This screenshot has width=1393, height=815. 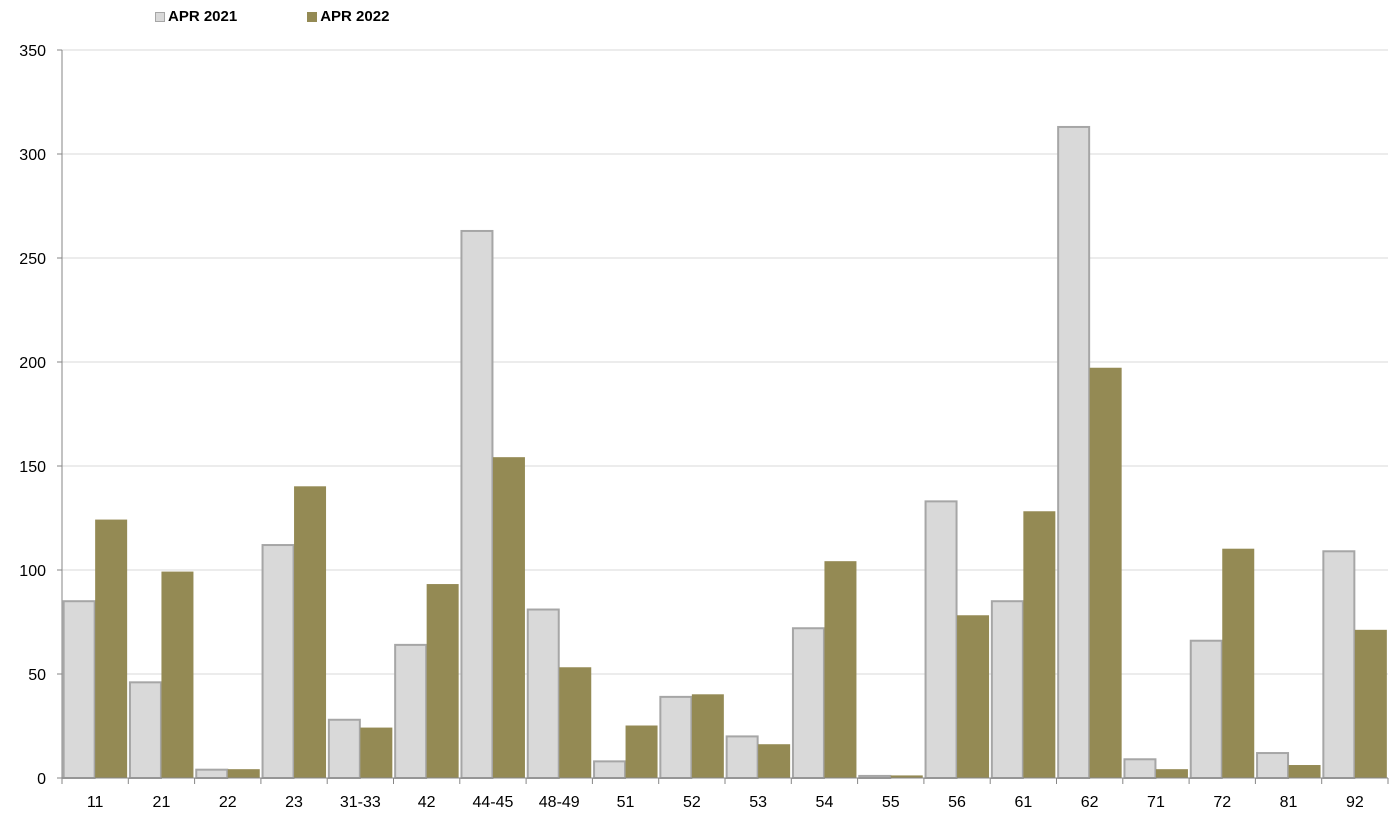 What do you see at coordinates (360, 802) in the screenshot?
I see `x-tick-label: 31-33` at bounding box center [360, 802].